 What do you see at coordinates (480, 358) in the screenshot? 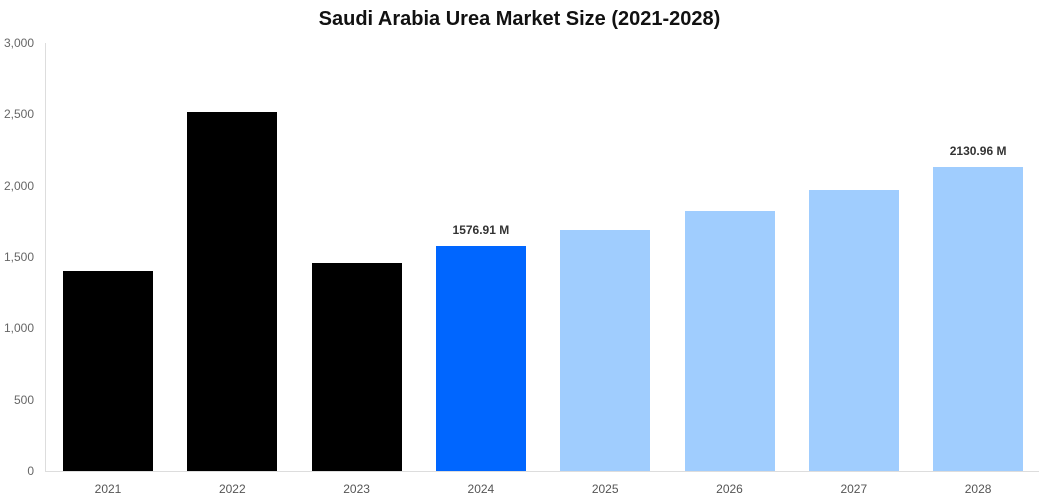
I see `bar-2024` at bounding box center [480, 358].